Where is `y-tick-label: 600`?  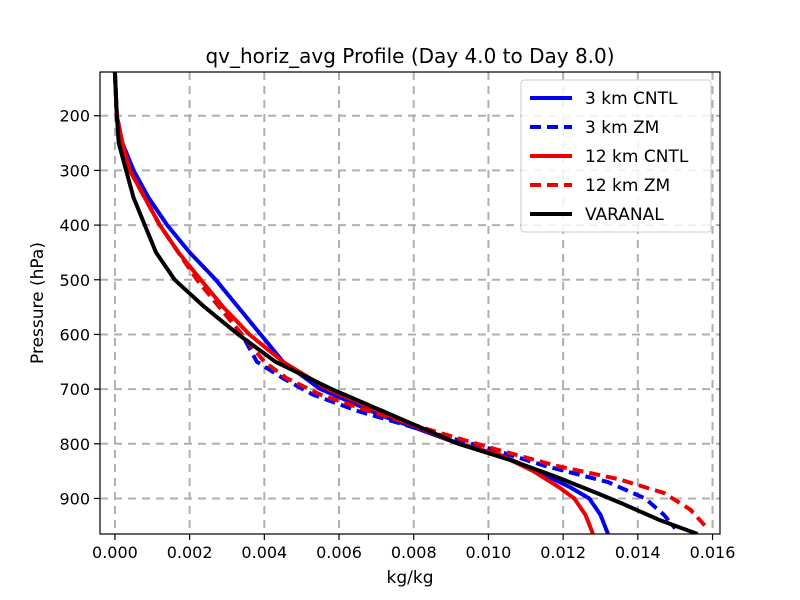
y-tick-label: 600 is located at coordinates (74, 334).